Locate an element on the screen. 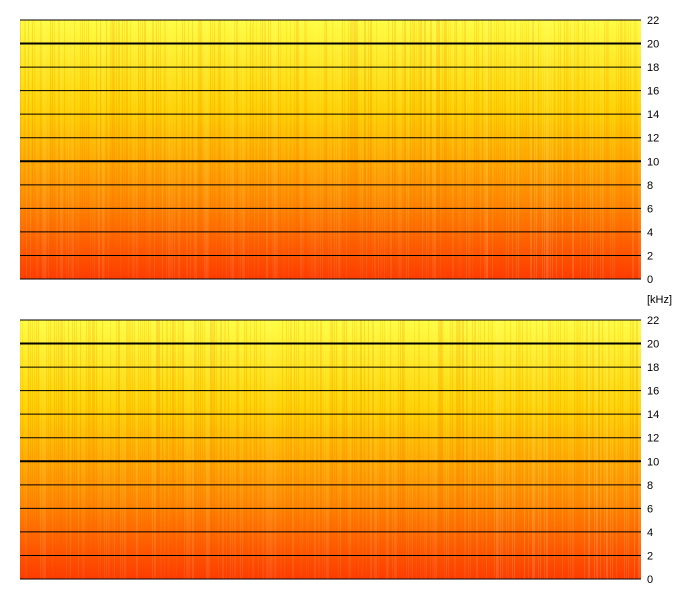  y-tick-label-bottom-12: 12 is located at coordinates (653, 439).